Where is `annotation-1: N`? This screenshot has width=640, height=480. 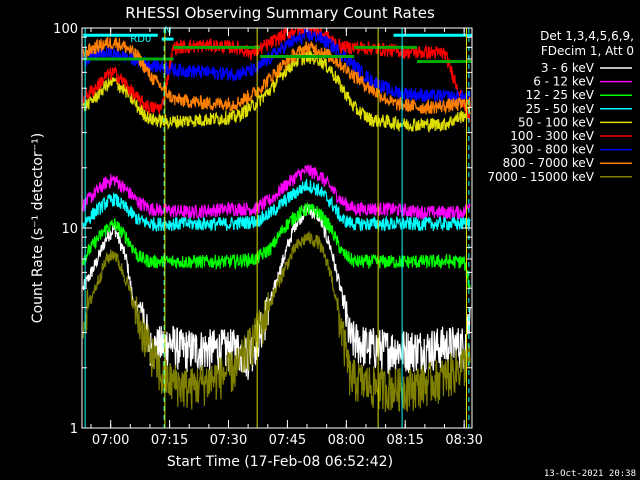 annotation-1: N is located at coordinates (167, 30).